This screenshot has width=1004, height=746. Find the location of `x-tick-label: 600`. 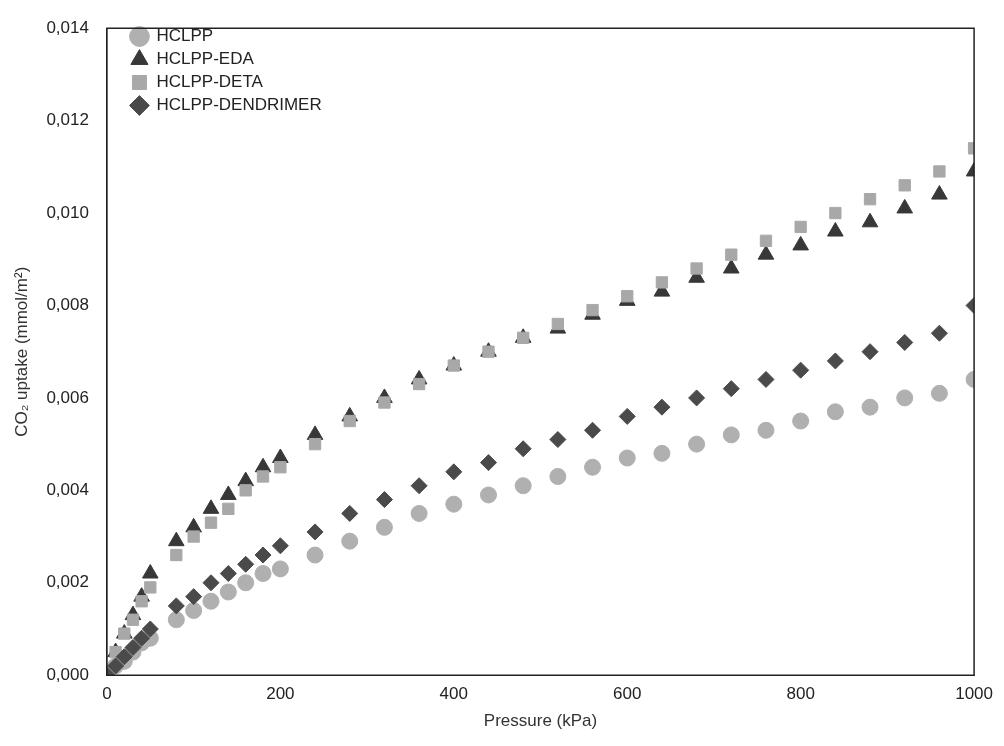

x-tick-label: 600 is located at coordinates (627, 694).